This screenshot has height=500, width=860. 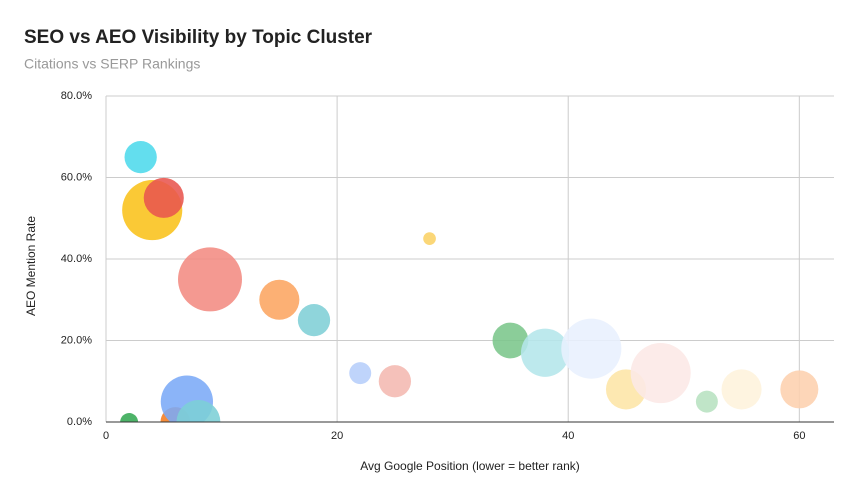 What do you see at coordinates (112, 64) in the screenshot?
I see `chart-subtitle: Citations vs SERP Rankings` at bounding box center [112, 64].